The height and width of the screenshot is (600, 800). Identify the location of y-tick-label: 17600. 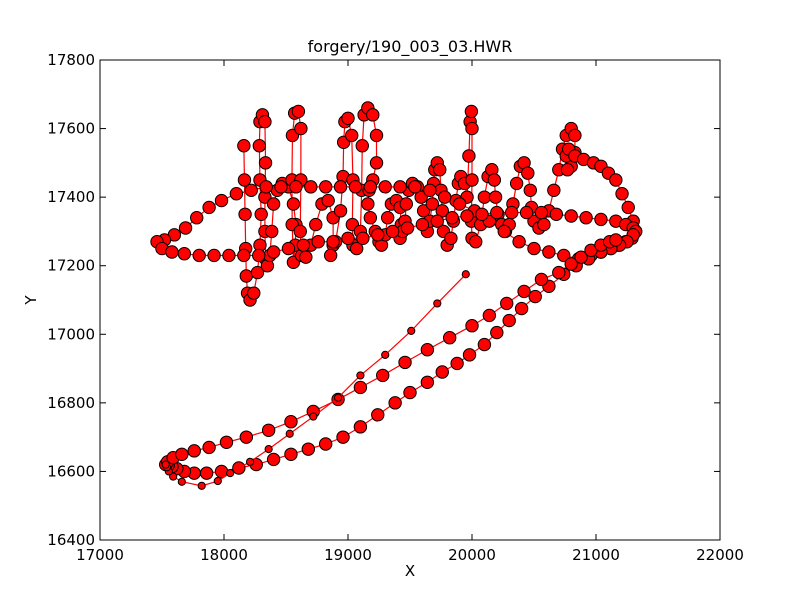
(71, 129).